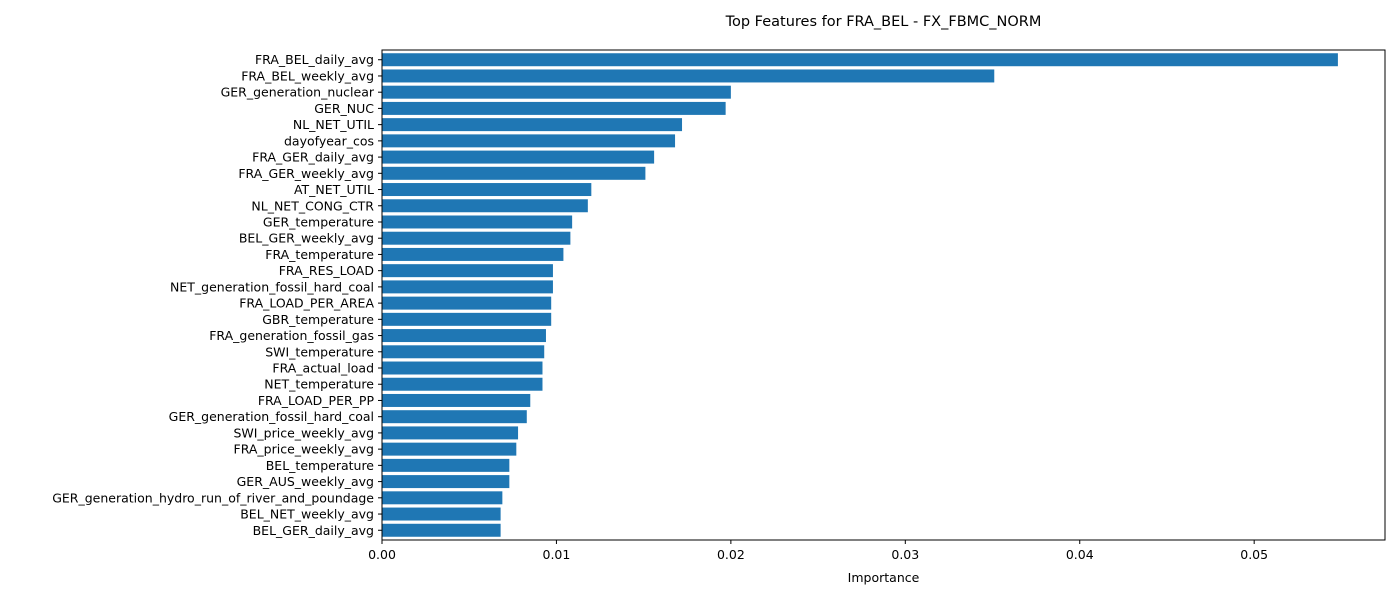 Image resolution: width=1400 pixels, height=604 pixels. What do you see at coordinates (318, 319) in the screenshot?
I see `y-tick-label: GBR_temperature` at bounding box center [318, 319].